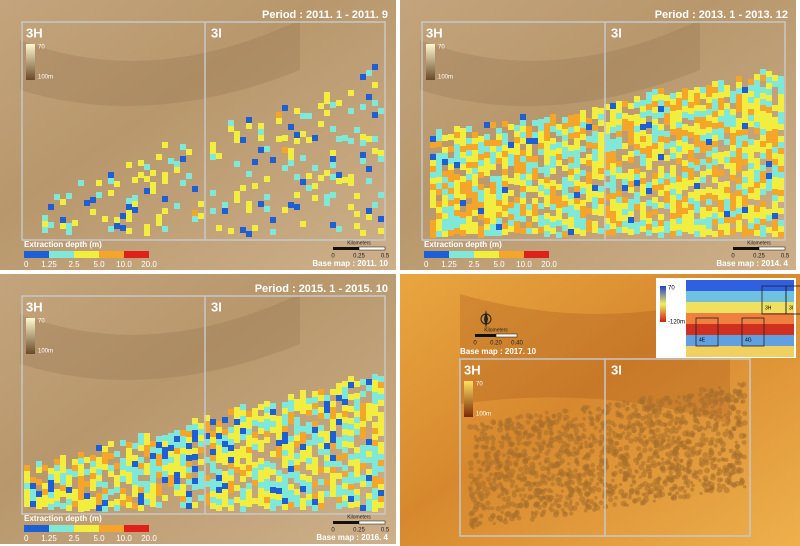  Describe the element at coordinates (663, 304) in the screenshot. I see `inset-scale` at that location.